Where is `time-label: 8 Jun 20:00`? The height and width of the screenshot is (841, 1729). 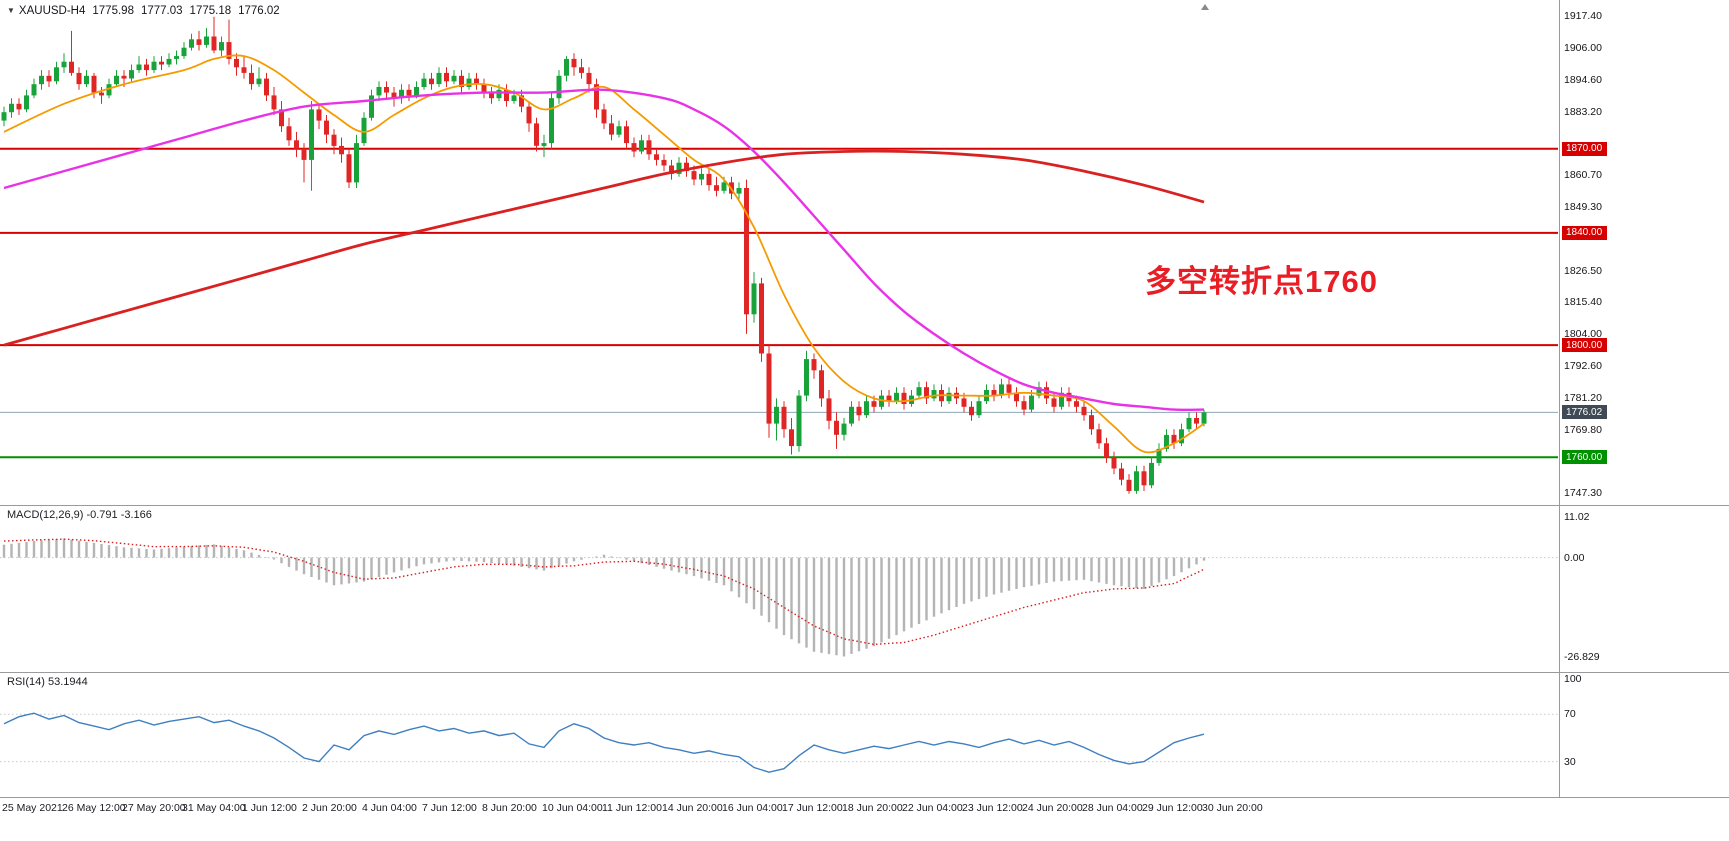
time-label: 8 Jun 20:00 is located at coordinates (509, 808).